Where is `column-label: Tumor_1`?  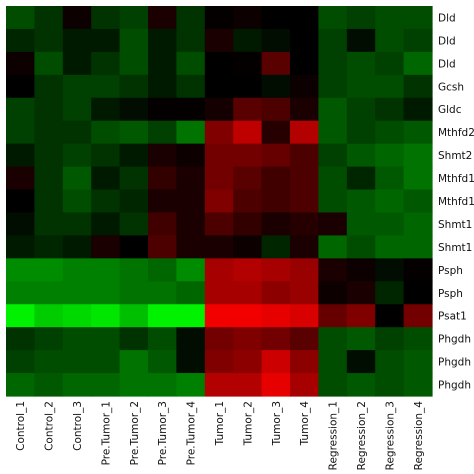 column-label: Tumor_1 is located at coordinates (220, 423).